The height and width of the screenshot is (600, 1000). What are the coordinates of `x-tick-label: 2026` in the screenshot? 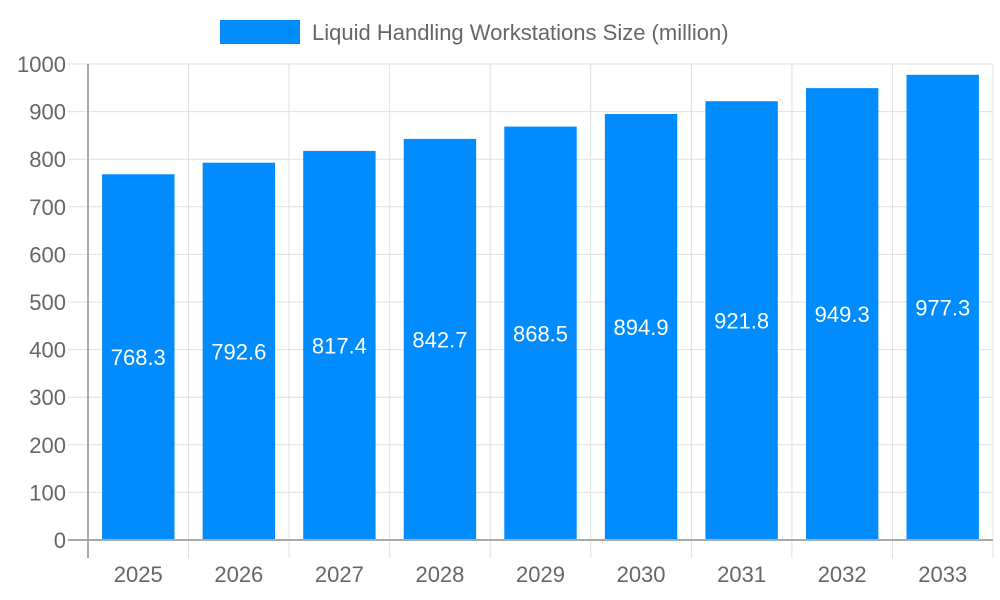 It's located at (238, 574).